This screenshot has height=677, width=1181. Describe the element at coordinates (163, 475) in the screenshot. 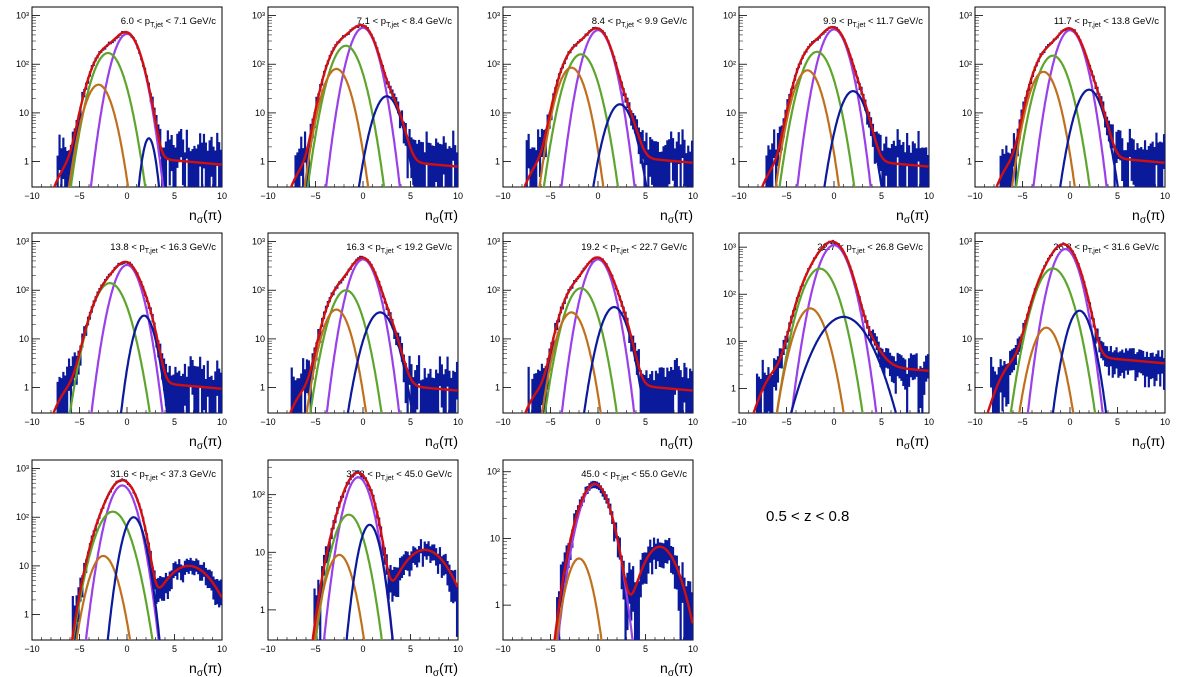

I see `panel-title: 31.6 < pT,jet < 37.3 GeV/c` at that location.